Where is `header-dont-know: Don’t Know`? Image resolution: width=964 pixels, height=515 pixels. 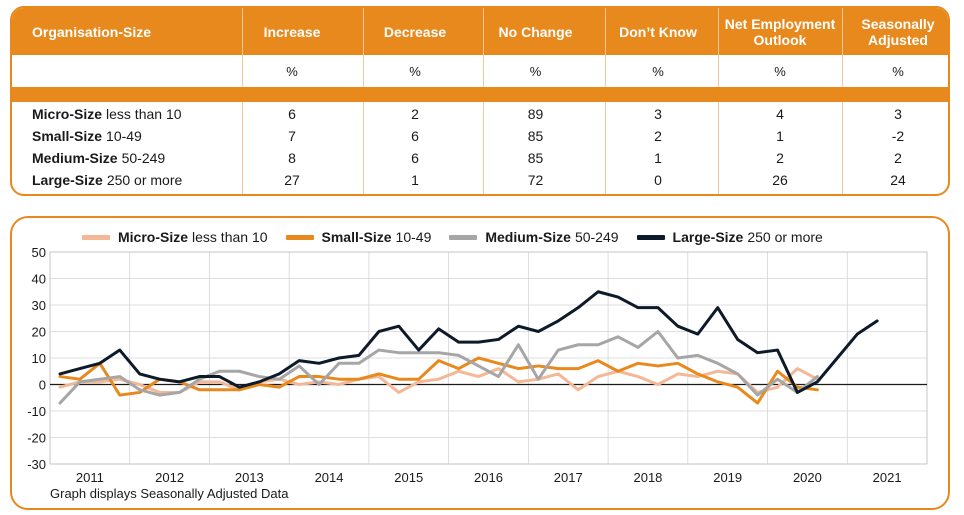 header-dont-know: Don’t Know is located at coordinates (658, 31).